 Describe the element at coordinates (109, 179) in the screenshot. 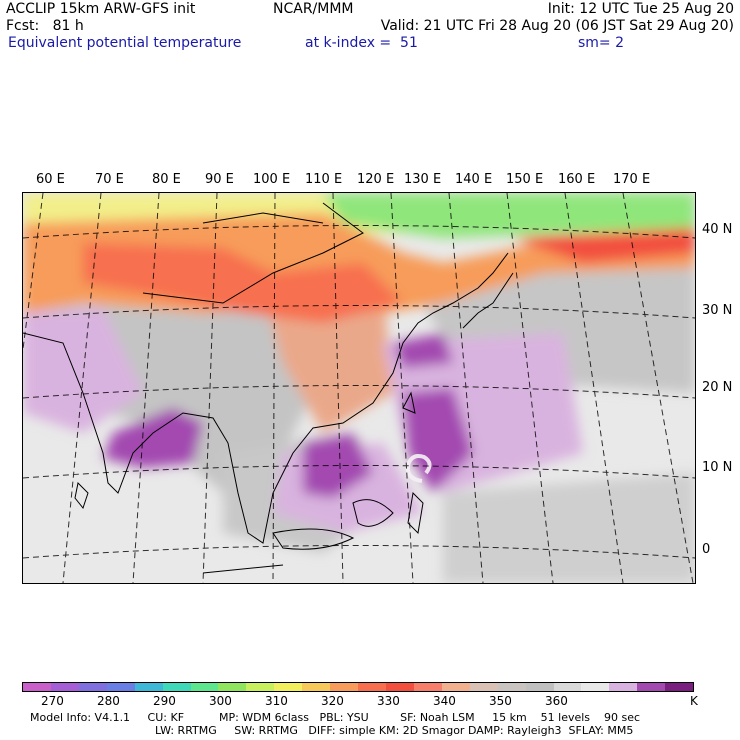

I see `longitude-label: 70 E` at that location.